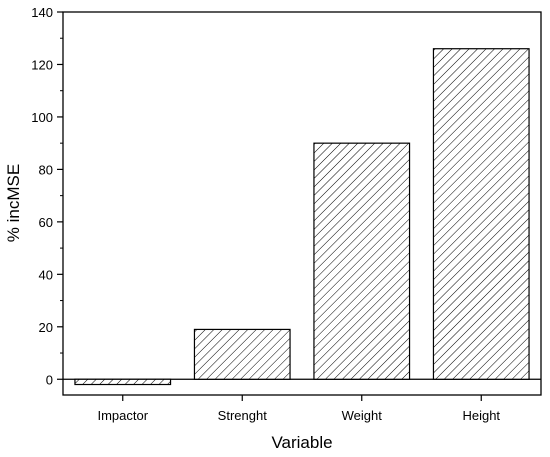 This screenshot has height=457, width=550. Describe the element at coordinates (362, 415) in the screenshot. I see `x-tick-label: Weight` at that location.